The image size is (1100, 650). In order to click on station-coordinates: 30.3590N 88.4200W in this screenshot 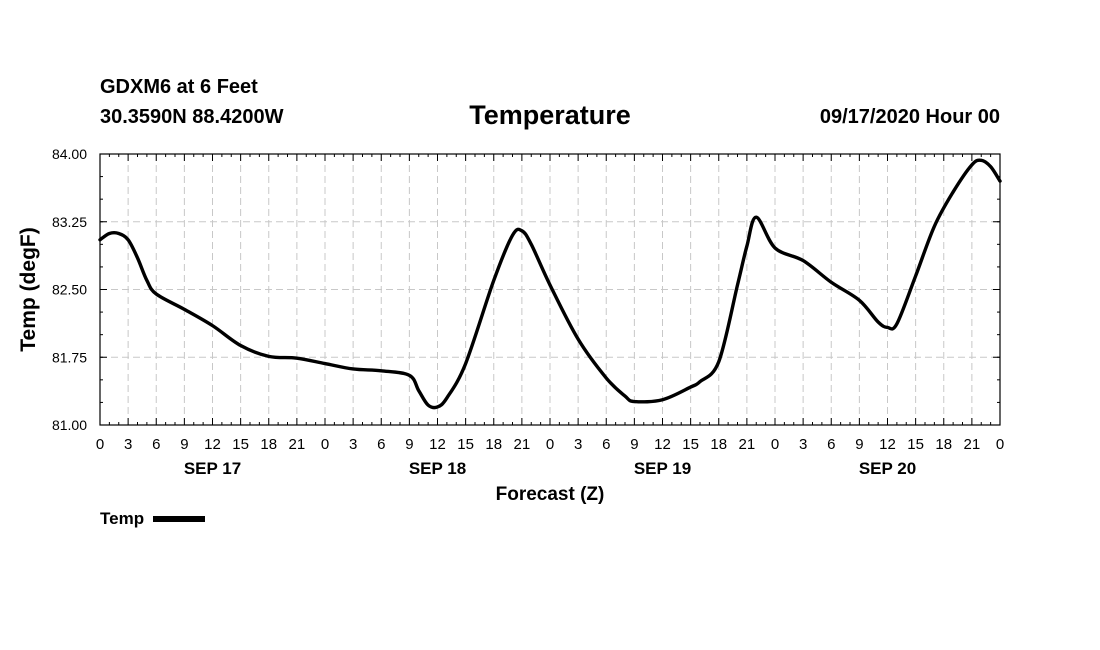, I will do `click(192, 117)`.